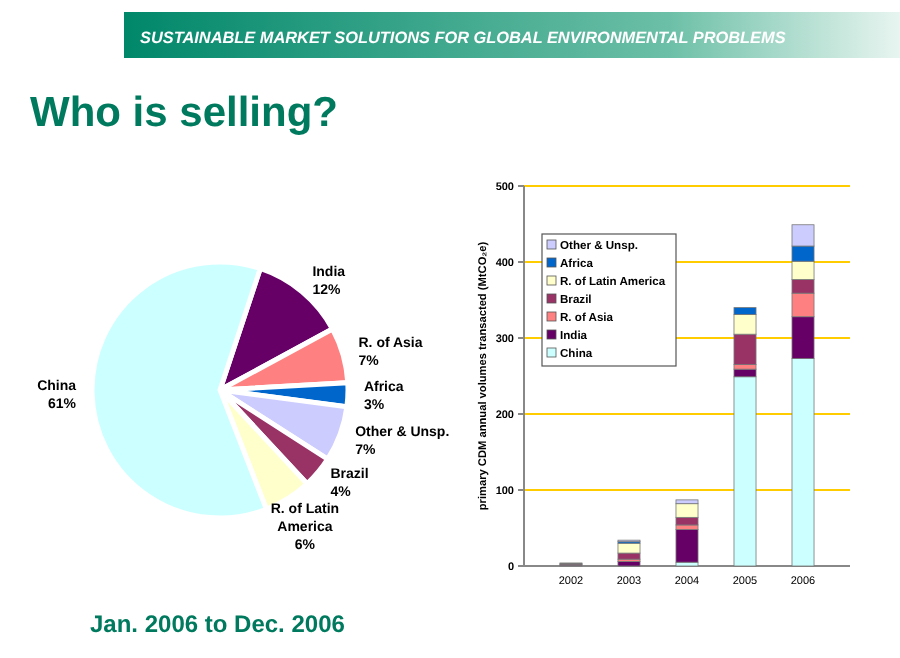  What do you see at coordinates (184, 113) in the screenshot?
I see `chart-title: Who is selling?` at bounding box center [184, 113].